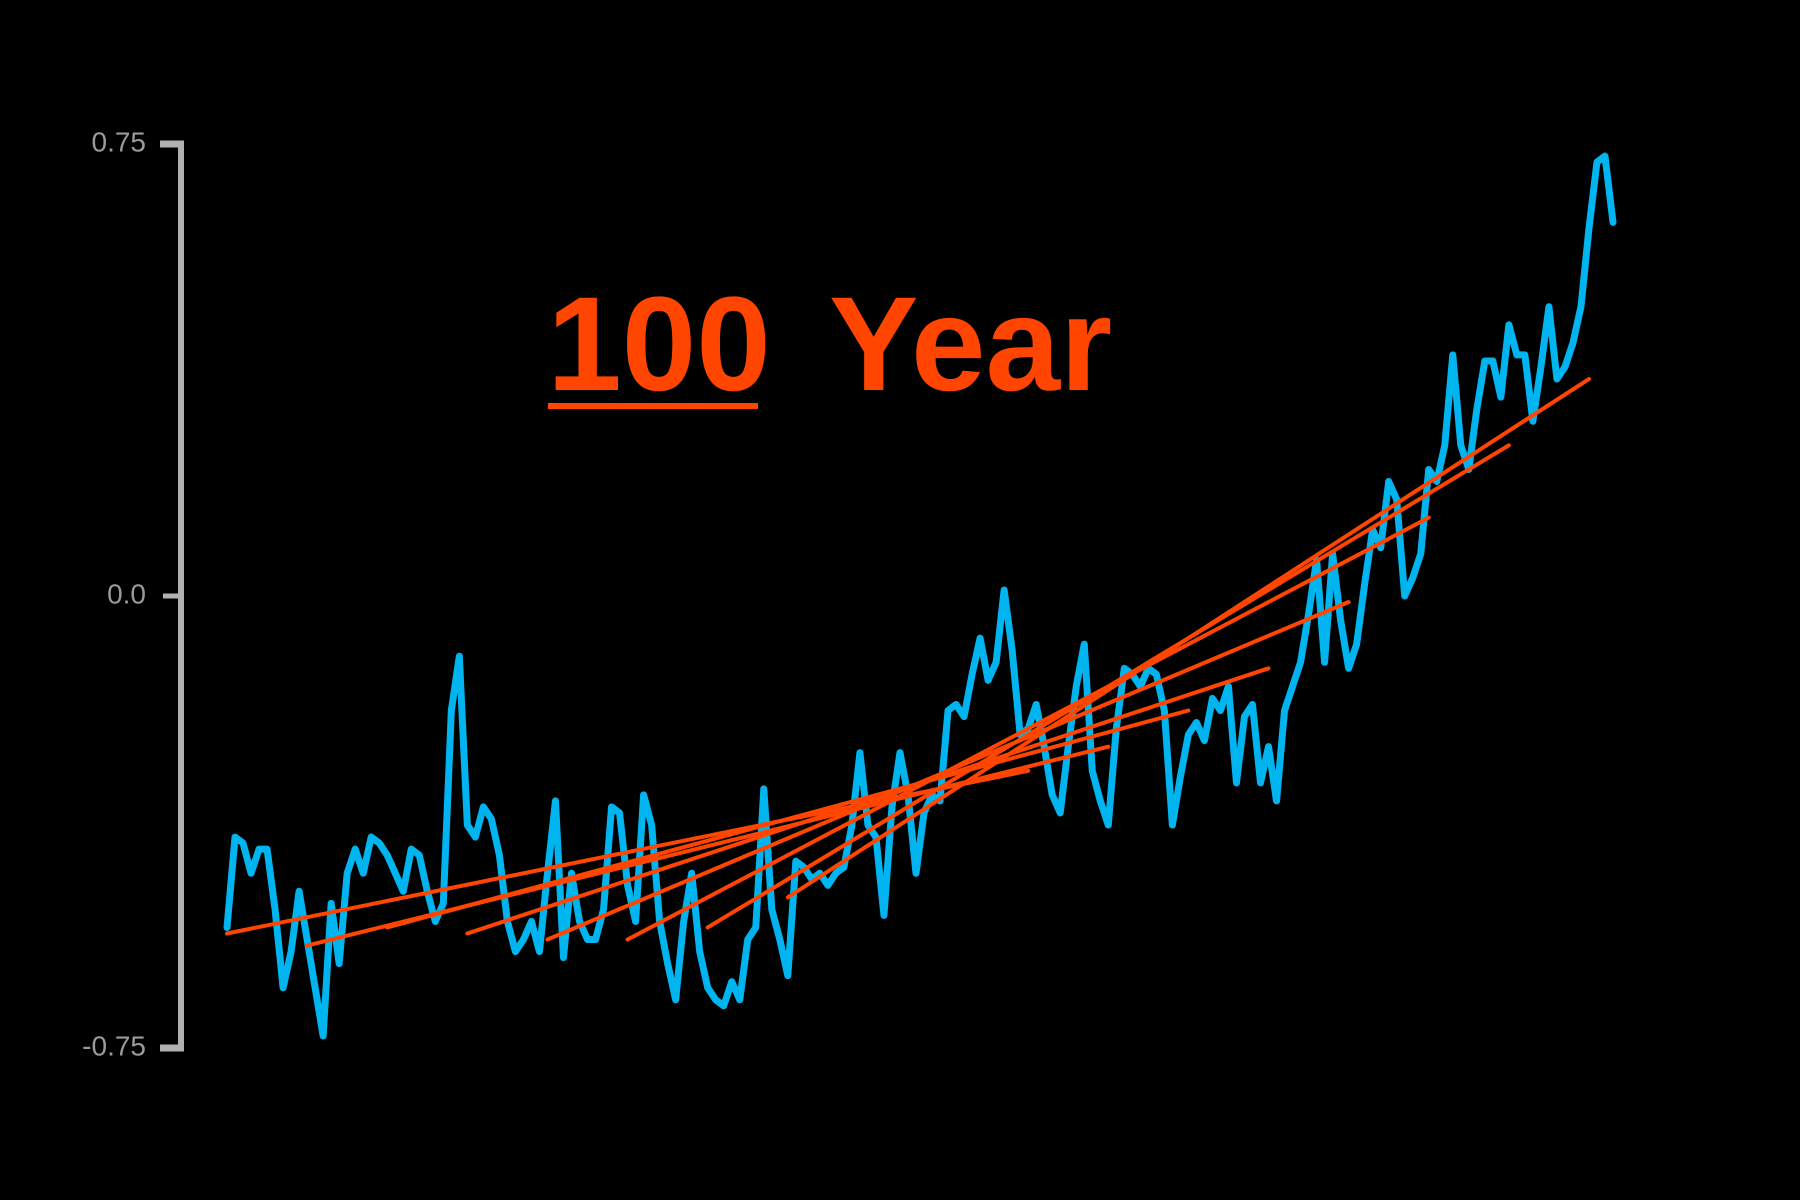 The height and width of the screenshot is (1200, 1800). I want to click on title-number: 100, so click(659, 344).